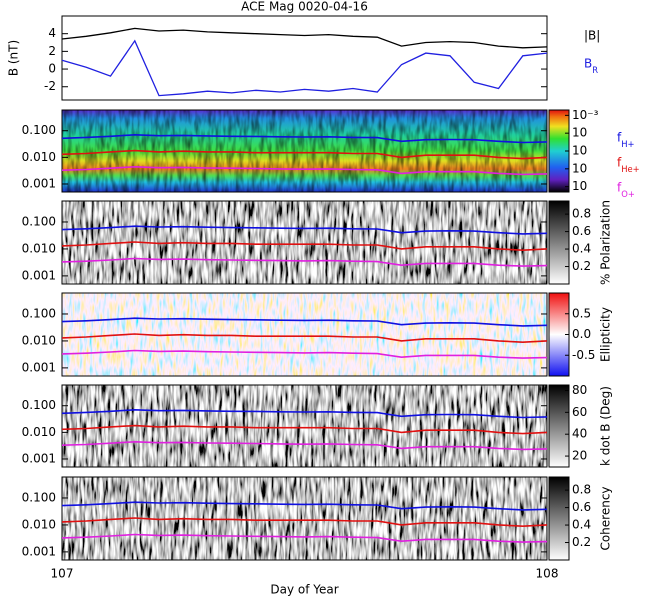 The width and height of the screenshot is (650, 600). Describe the element at coordinates (628, 165) in the screenshot. I see `legend-entry: fHe+` at that location.